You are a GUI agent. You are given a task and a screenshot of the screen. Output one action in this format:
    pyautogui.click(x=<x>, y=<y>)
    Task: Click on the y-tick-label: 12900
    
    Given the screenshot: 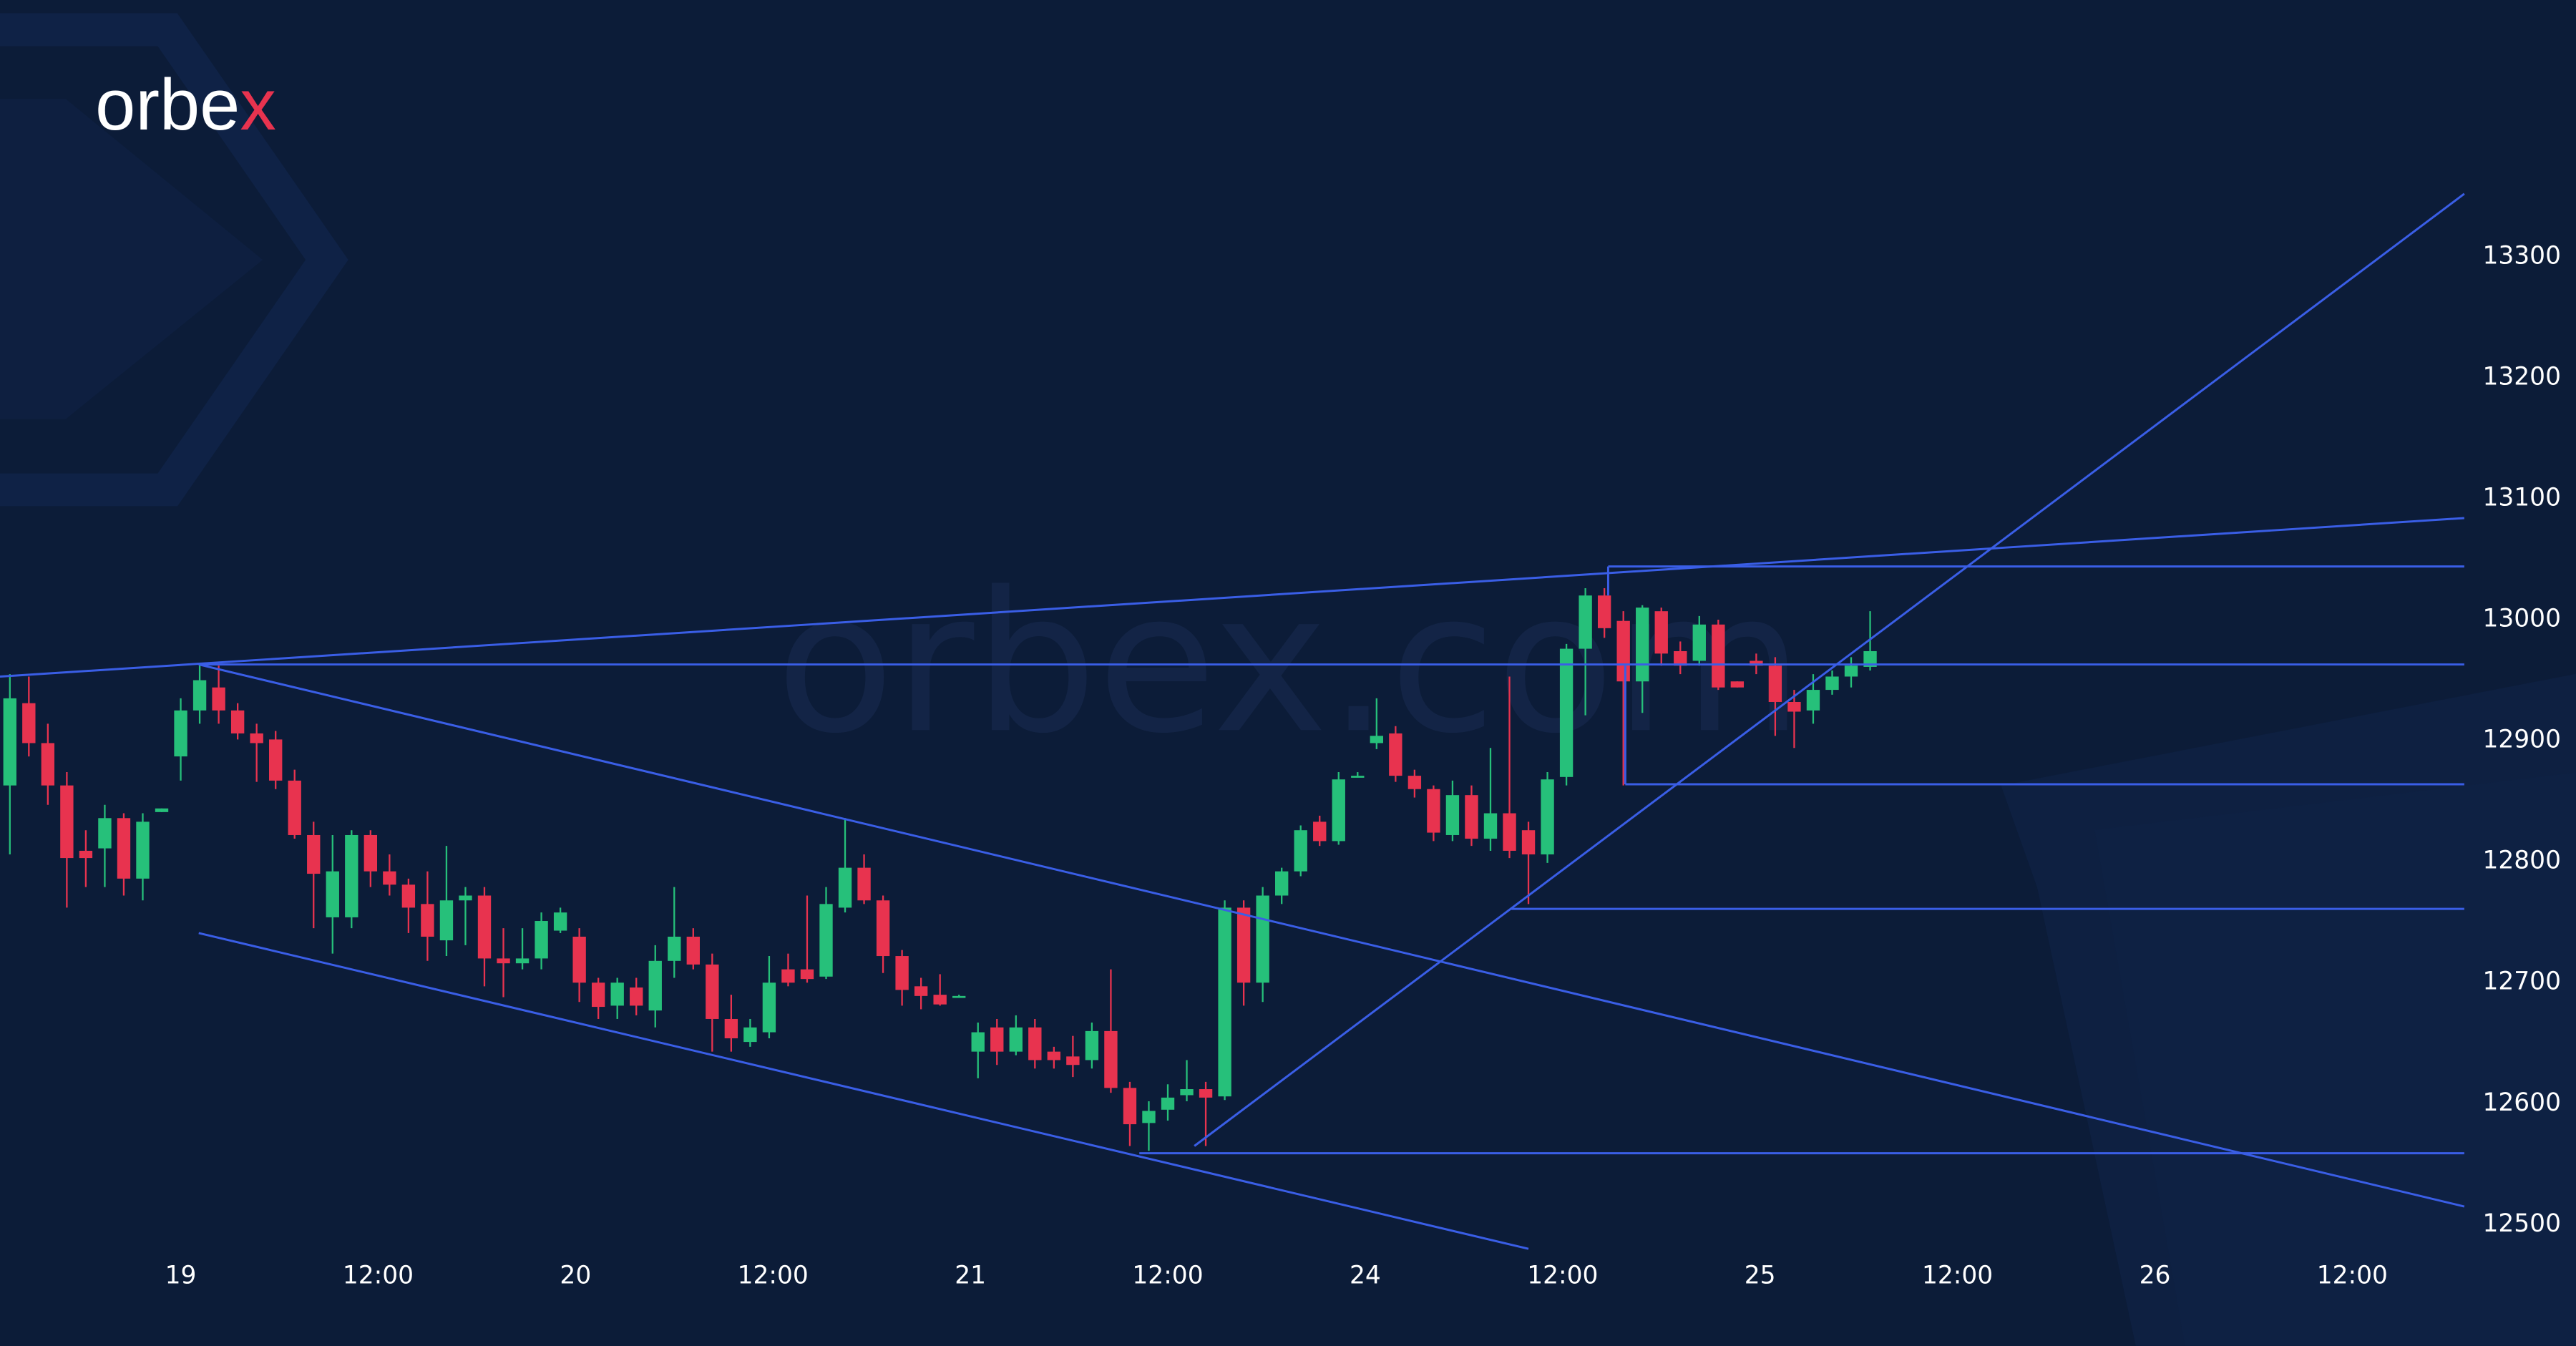 What is the action you would take?
    pyautogui.click(x=2521, y=740)
    